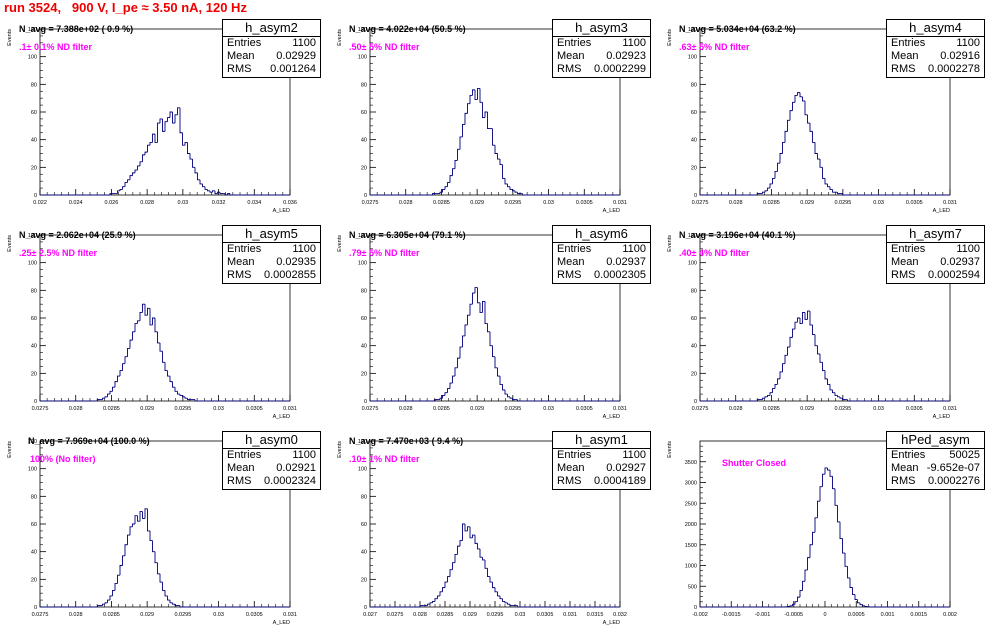 Image resolution: width=996 pixels, height=636 pixels. What do you see at coordinates (281, 623) in the screenshot?
I see `x-axis-label: A_LED` at bounding box center [281, 623].